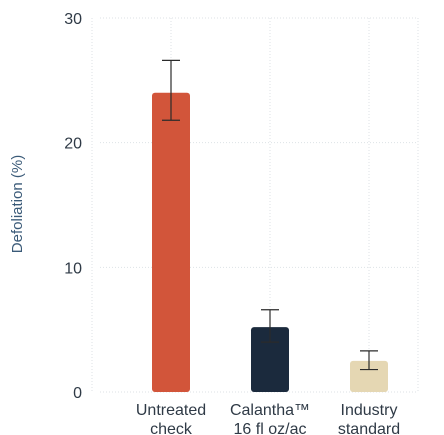 This screenshot has width=444, height=435. I want to click on y-tick-label: 10, so click(73, 268).